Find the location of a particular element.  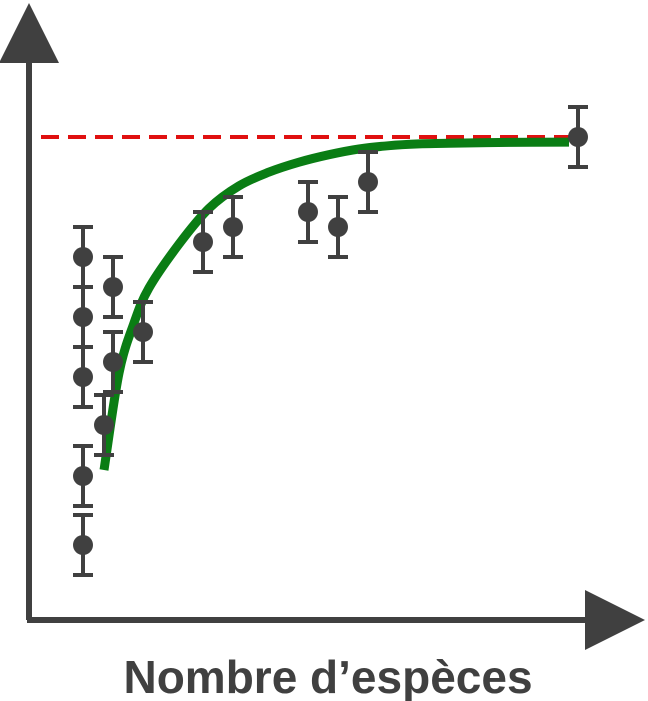

x-axis-label: Nombre d’espèces is located at coordinates (327, 676).